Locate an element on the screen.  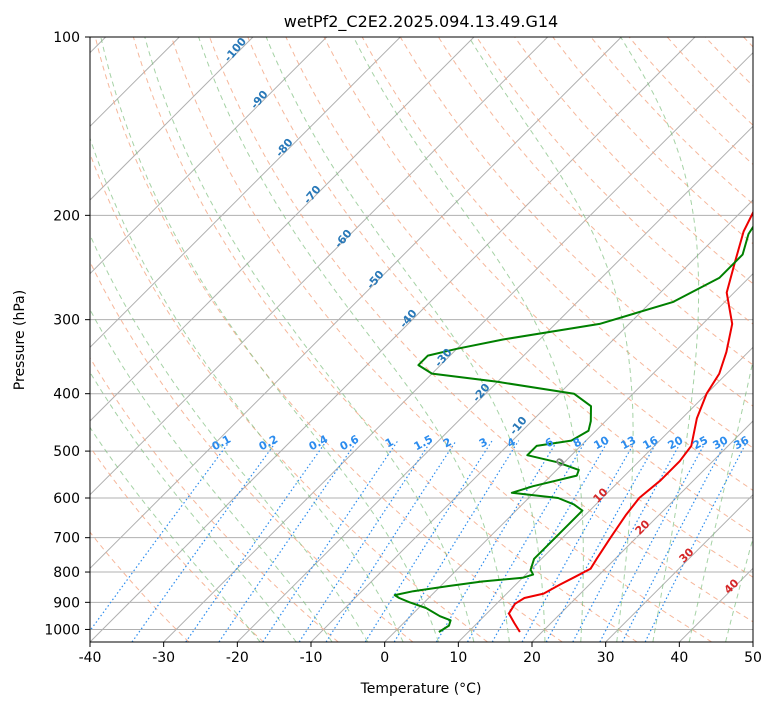
mixing-ratio-label: 20 is located at coordinates (676, 442).